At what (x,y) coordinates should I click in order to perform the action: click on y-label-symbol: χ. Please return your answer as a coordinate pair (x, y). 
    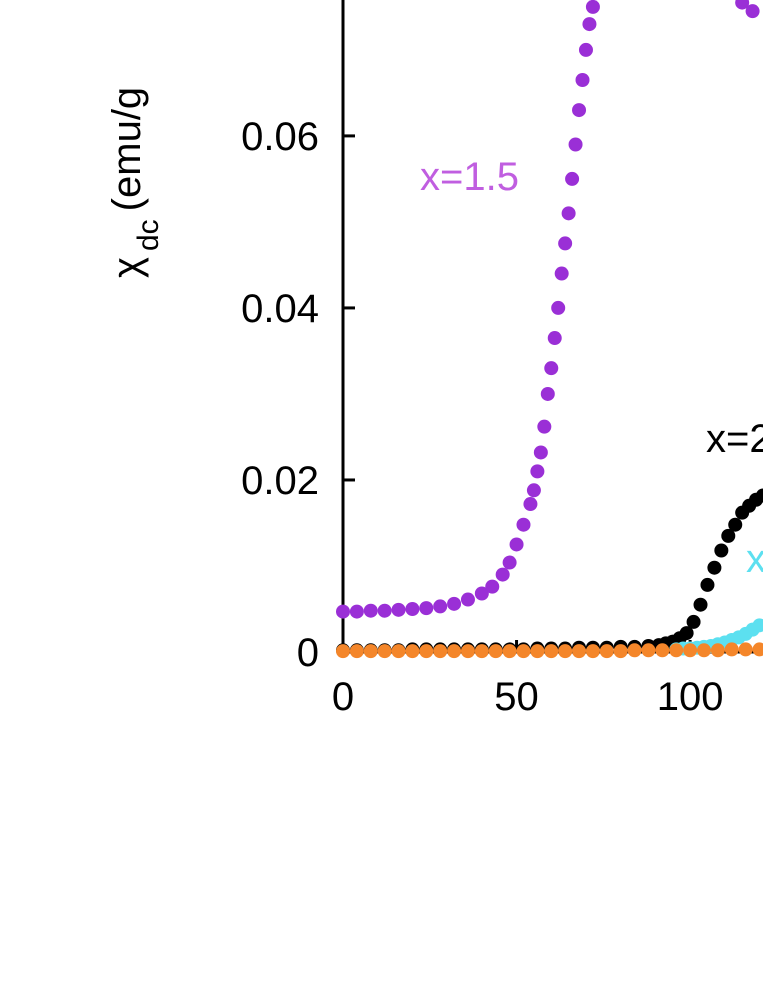
    Looking at the image, I should click on (127, 267).